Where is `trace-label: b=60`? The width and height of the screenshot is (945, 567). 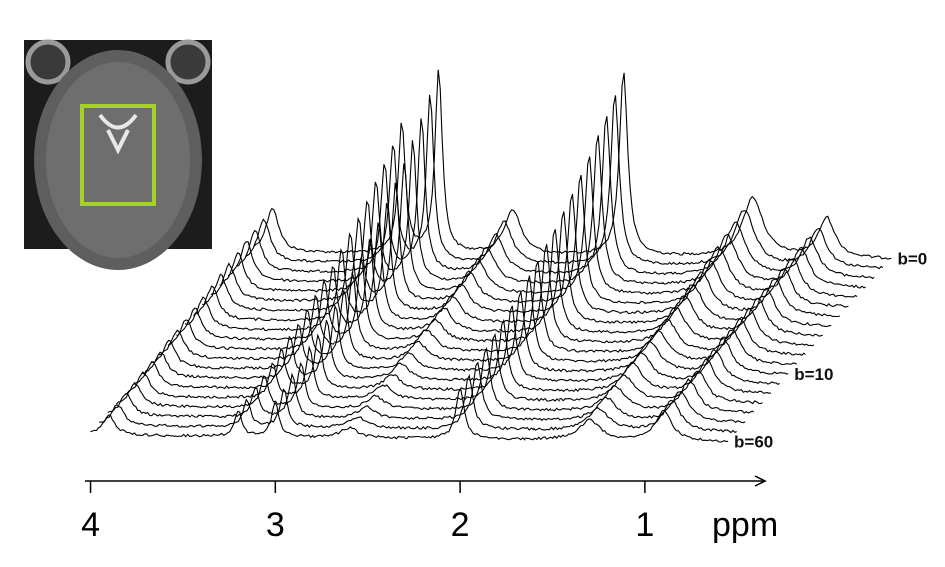 trace-label: b=60 is located at coordinates (753, 442).